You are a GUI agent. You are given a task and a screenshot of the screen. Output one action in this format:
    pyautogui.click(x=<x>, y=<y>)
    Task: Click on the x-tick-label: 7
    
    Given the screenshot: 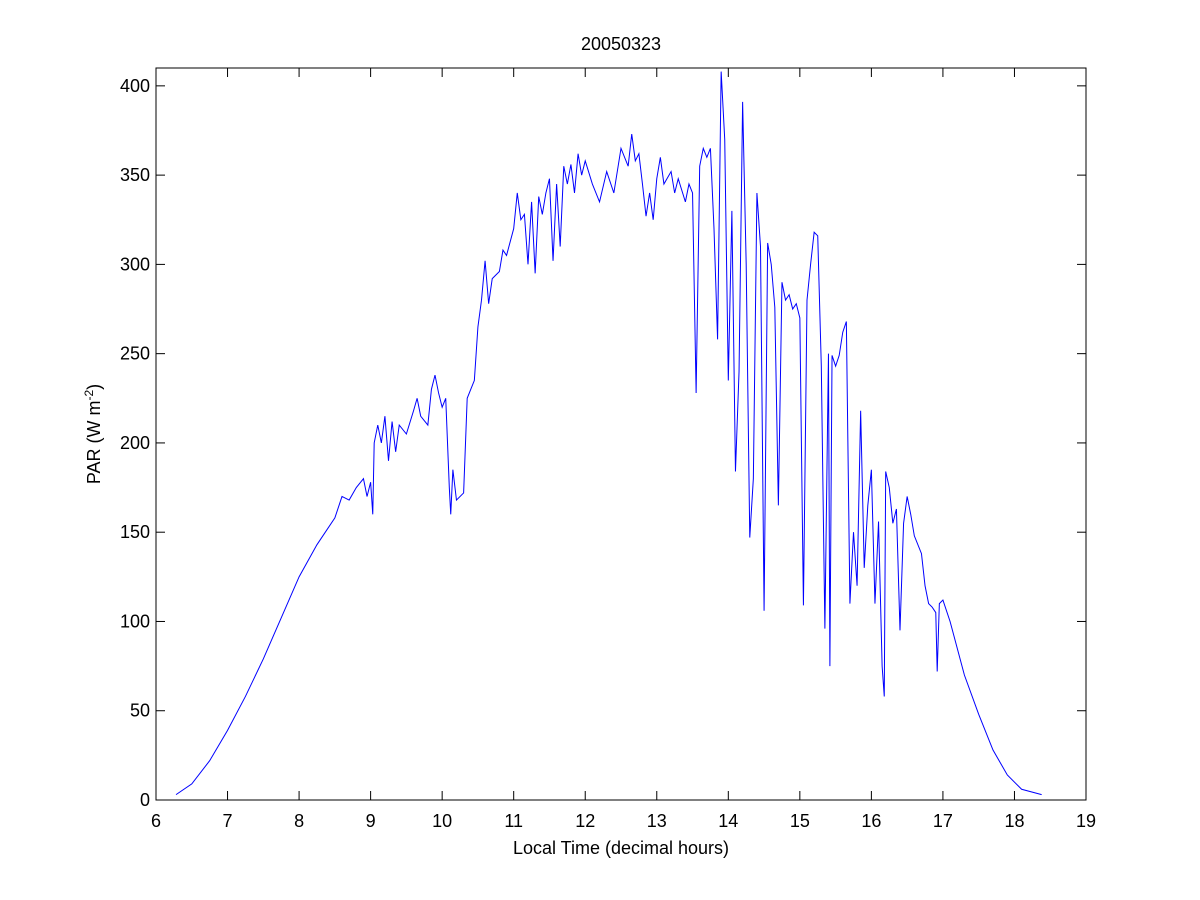 What is the action you would take?
    pyautogui.click(x=228, y=821)
    